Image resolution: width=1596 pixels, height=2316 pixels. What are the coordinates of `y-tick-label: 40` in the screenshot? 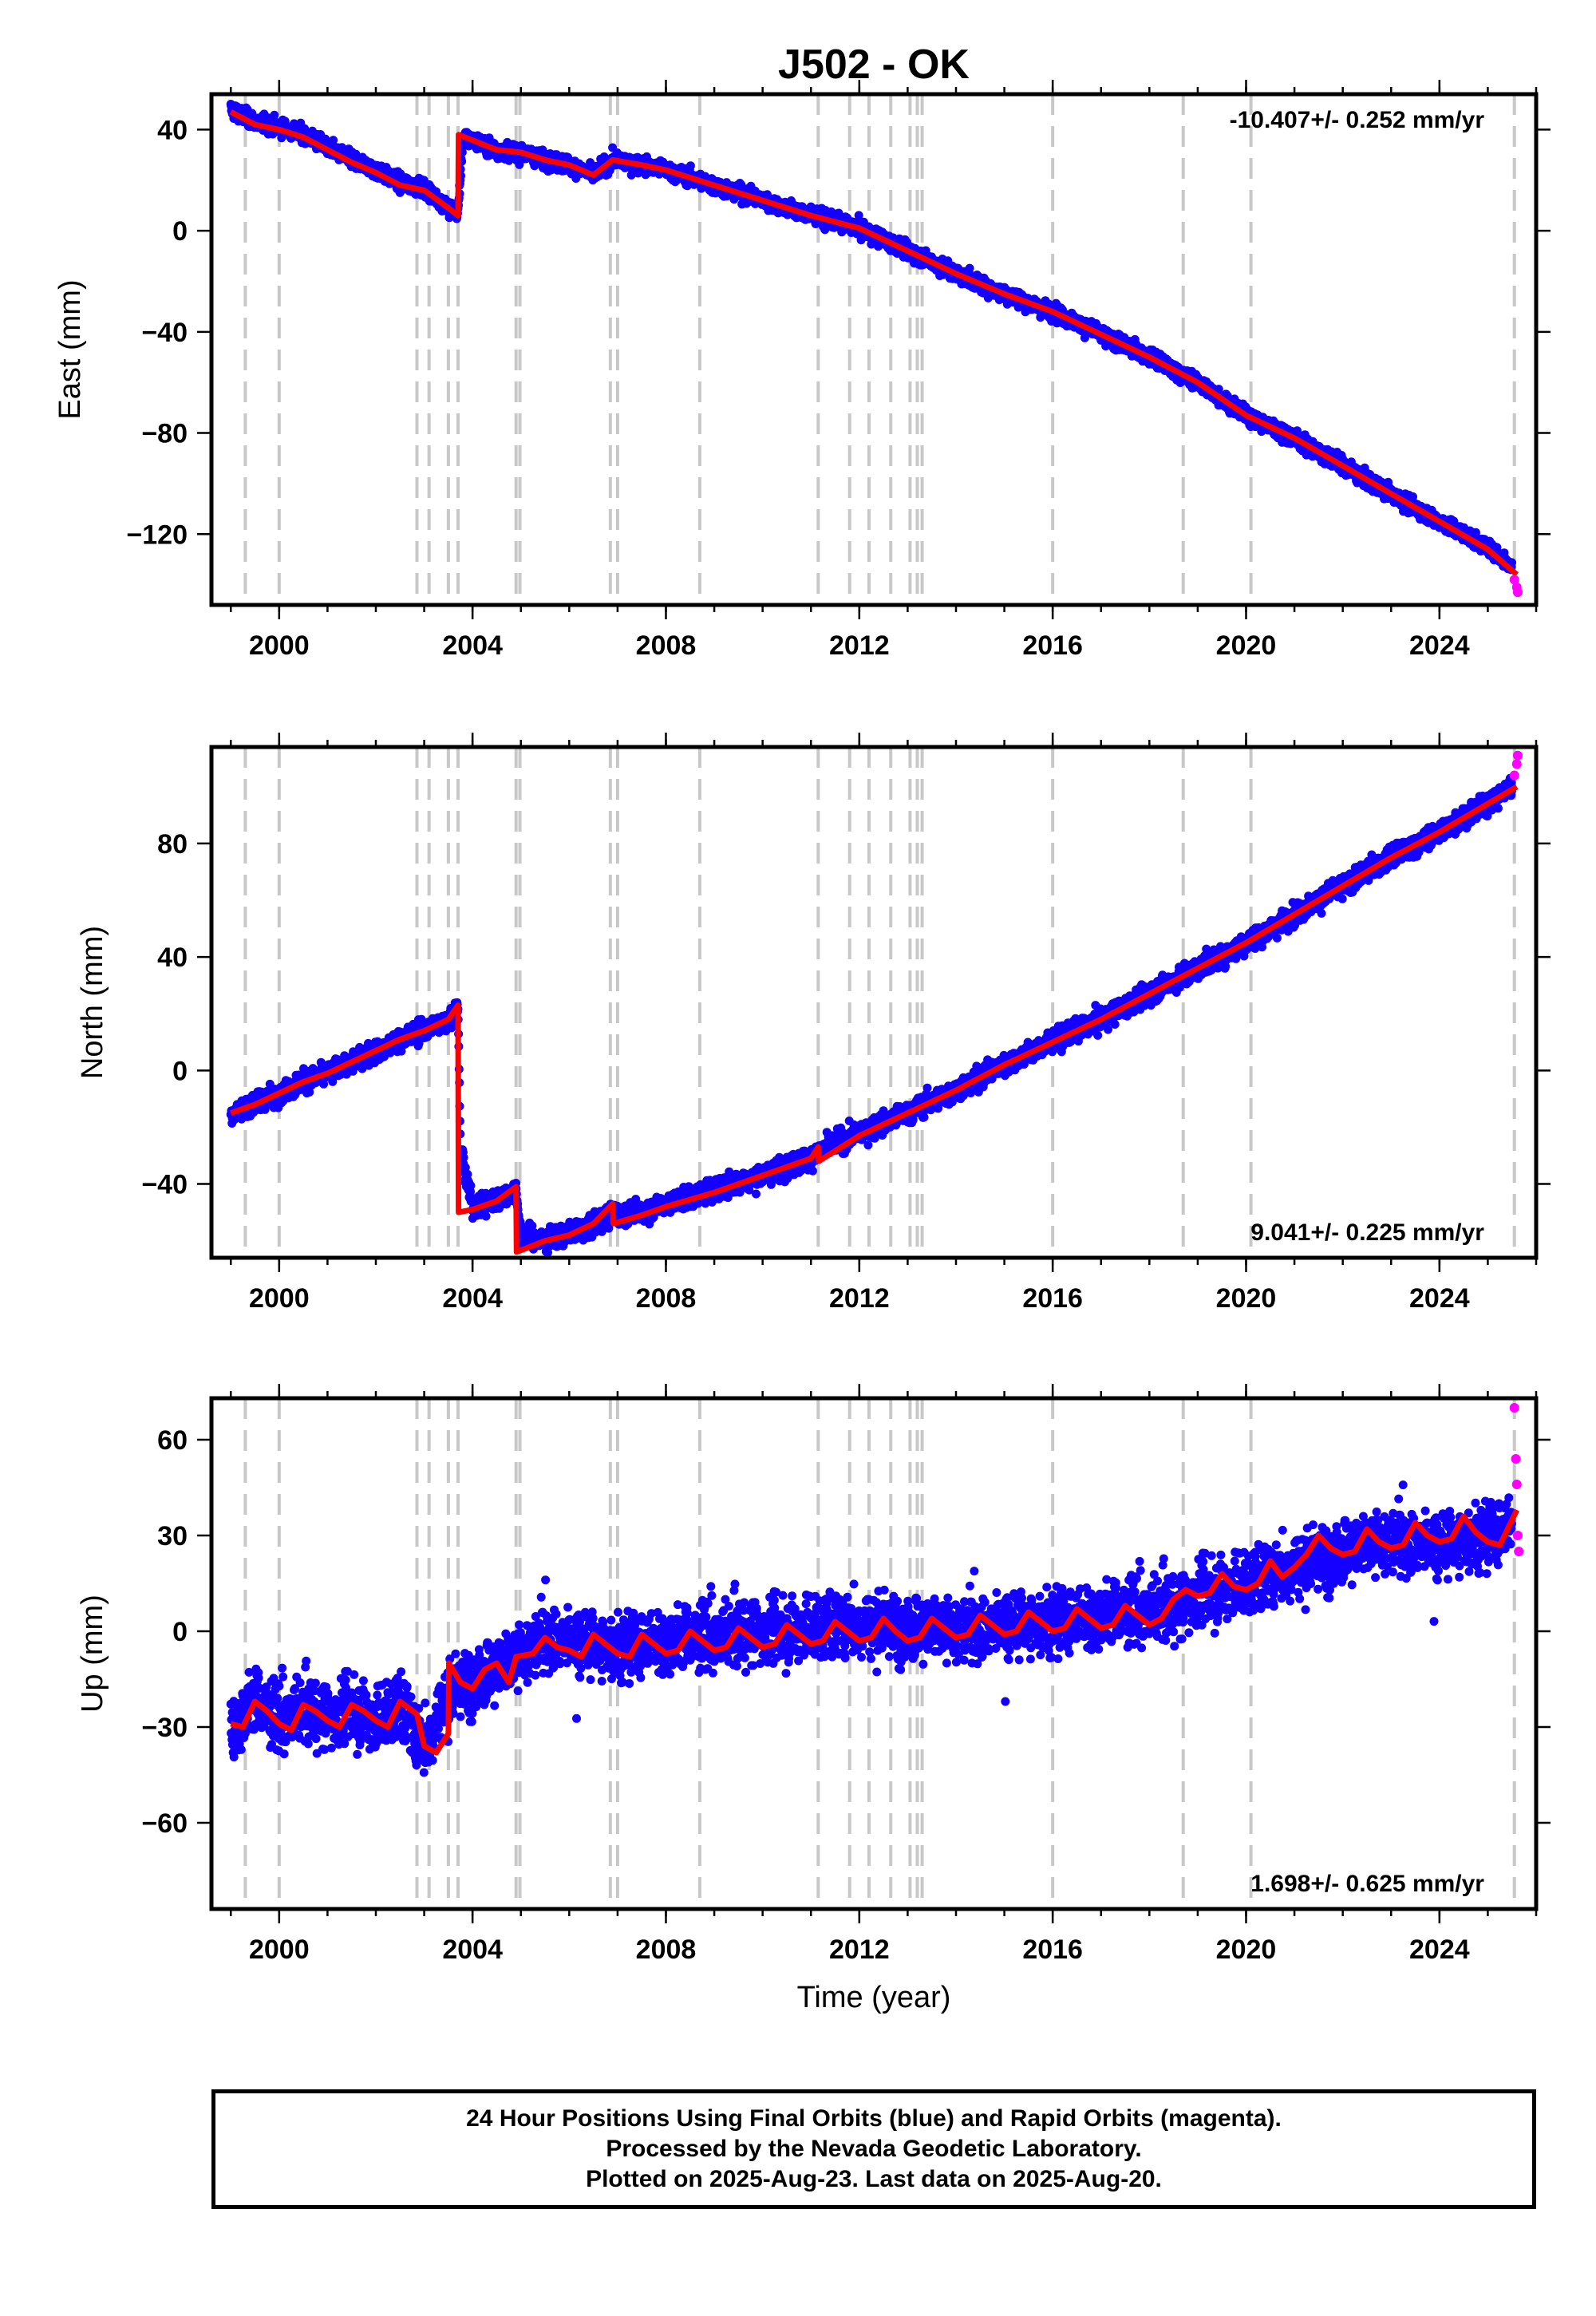 It's located at (172, 130).